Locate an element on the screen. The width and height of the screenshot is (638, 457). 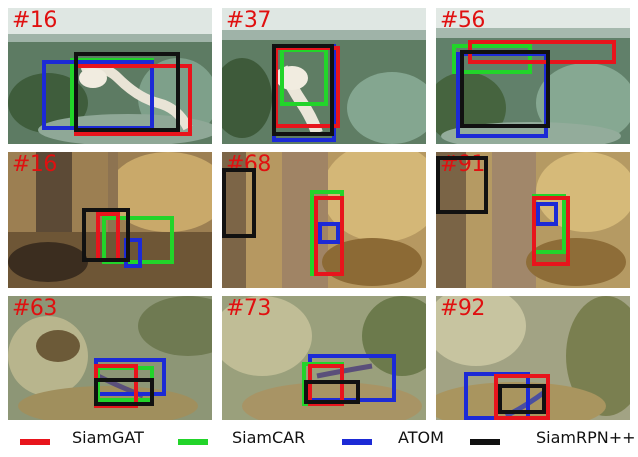
panel-5: #68 is located at coordinates (324, 220).